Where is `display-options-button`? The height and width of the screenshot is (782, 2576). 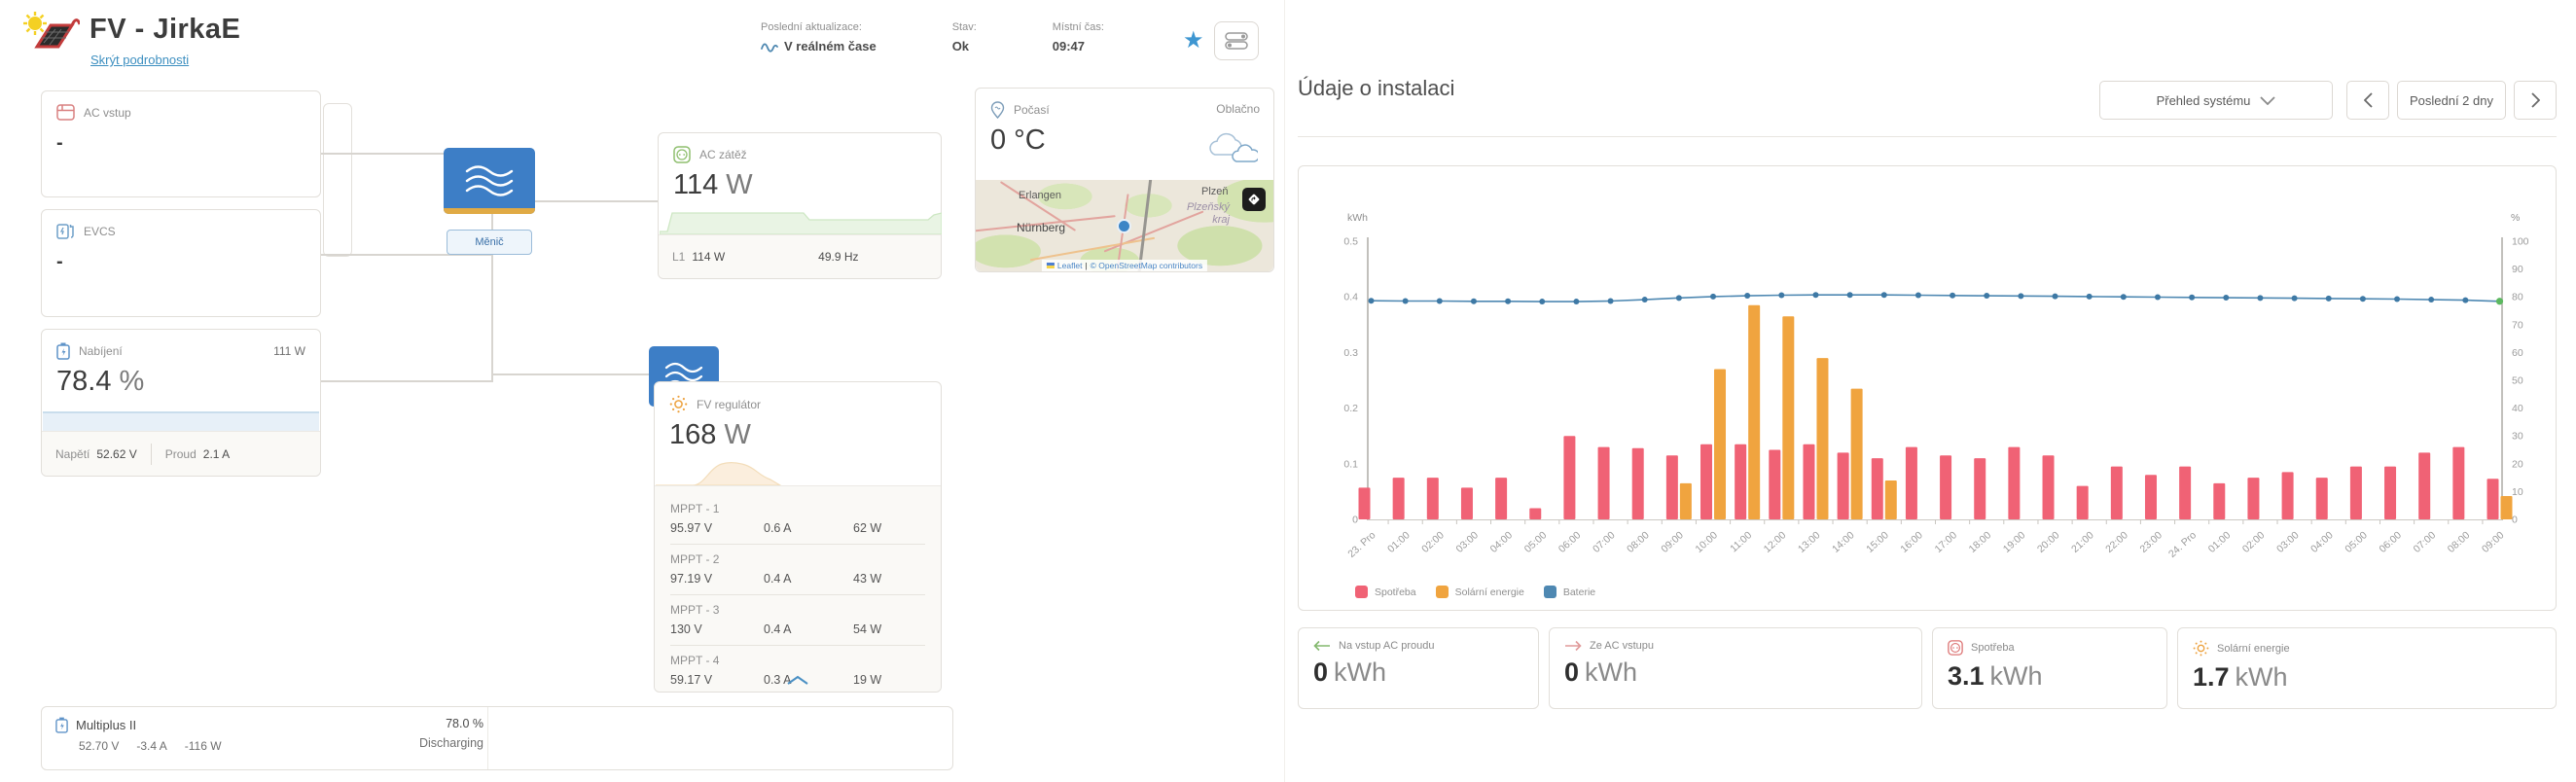
display-options-button is located at coordinates (1236, 40).